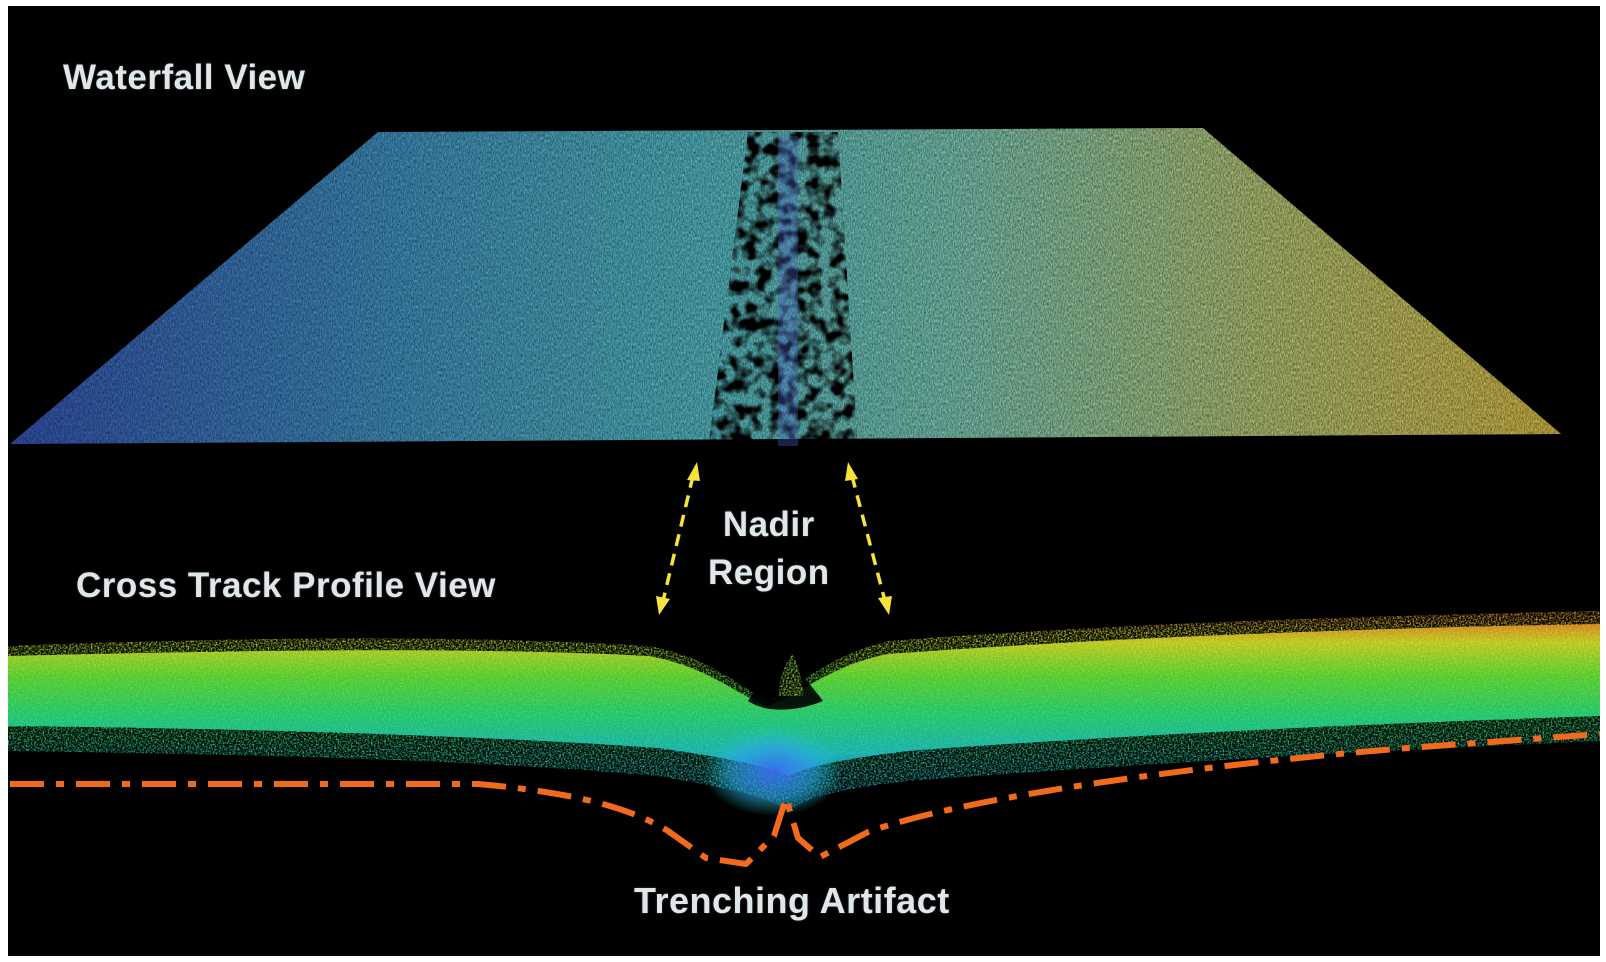 This screenshot has height=962, width=1606. I want to click on nadir-label-line2: Region, so click(769, 572).